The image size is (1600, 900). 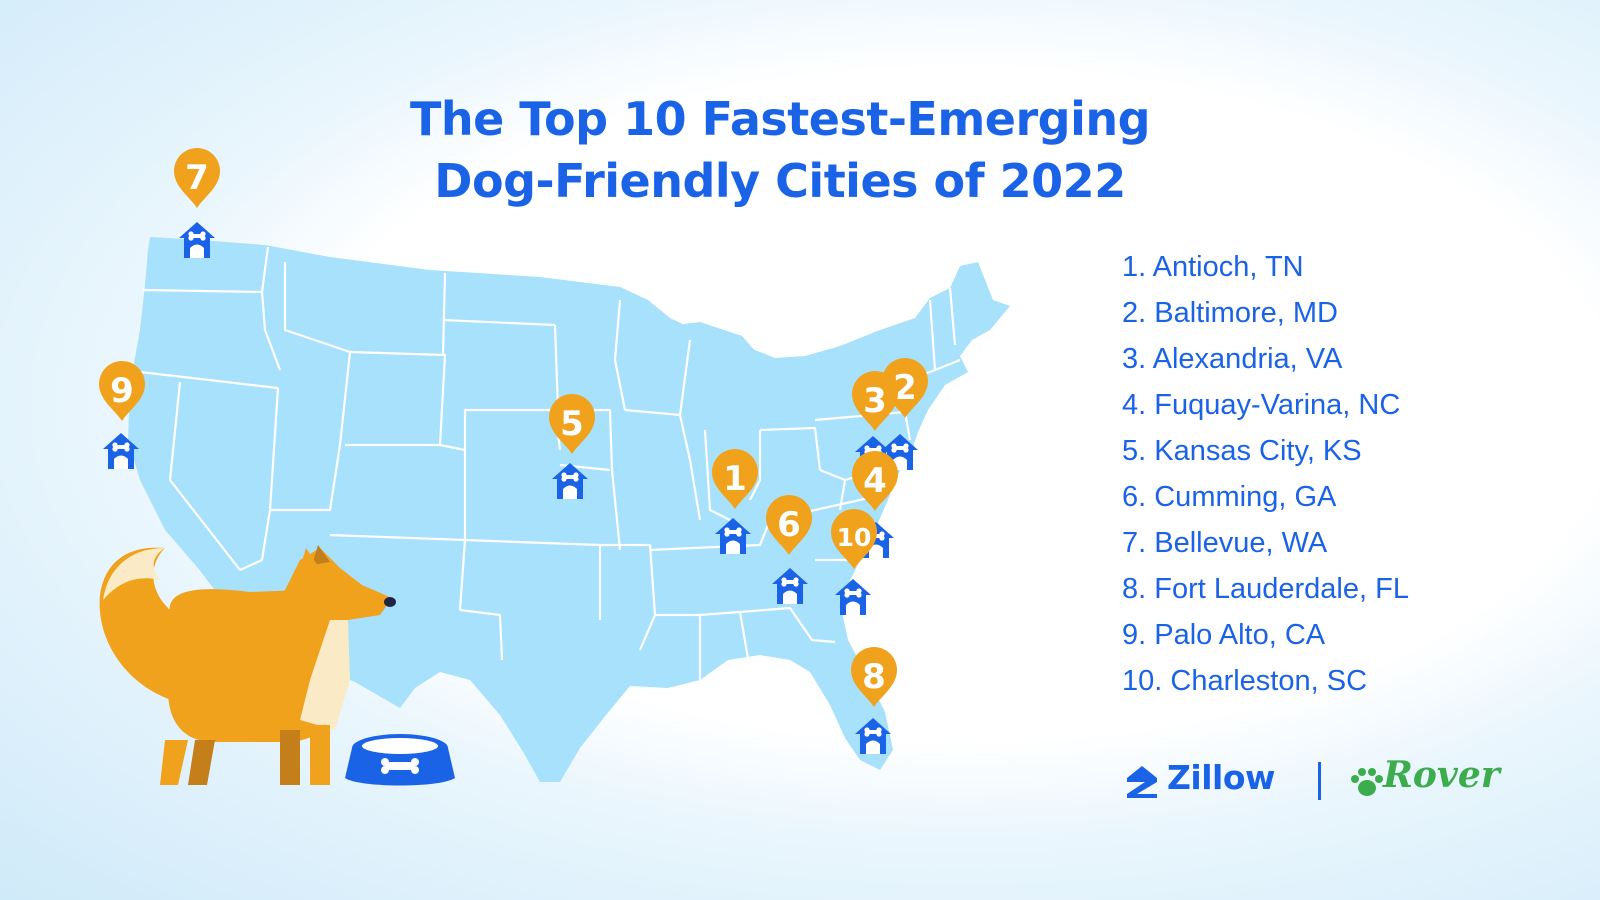 I want to click on paw-icon, so click(x=1367, y=782).